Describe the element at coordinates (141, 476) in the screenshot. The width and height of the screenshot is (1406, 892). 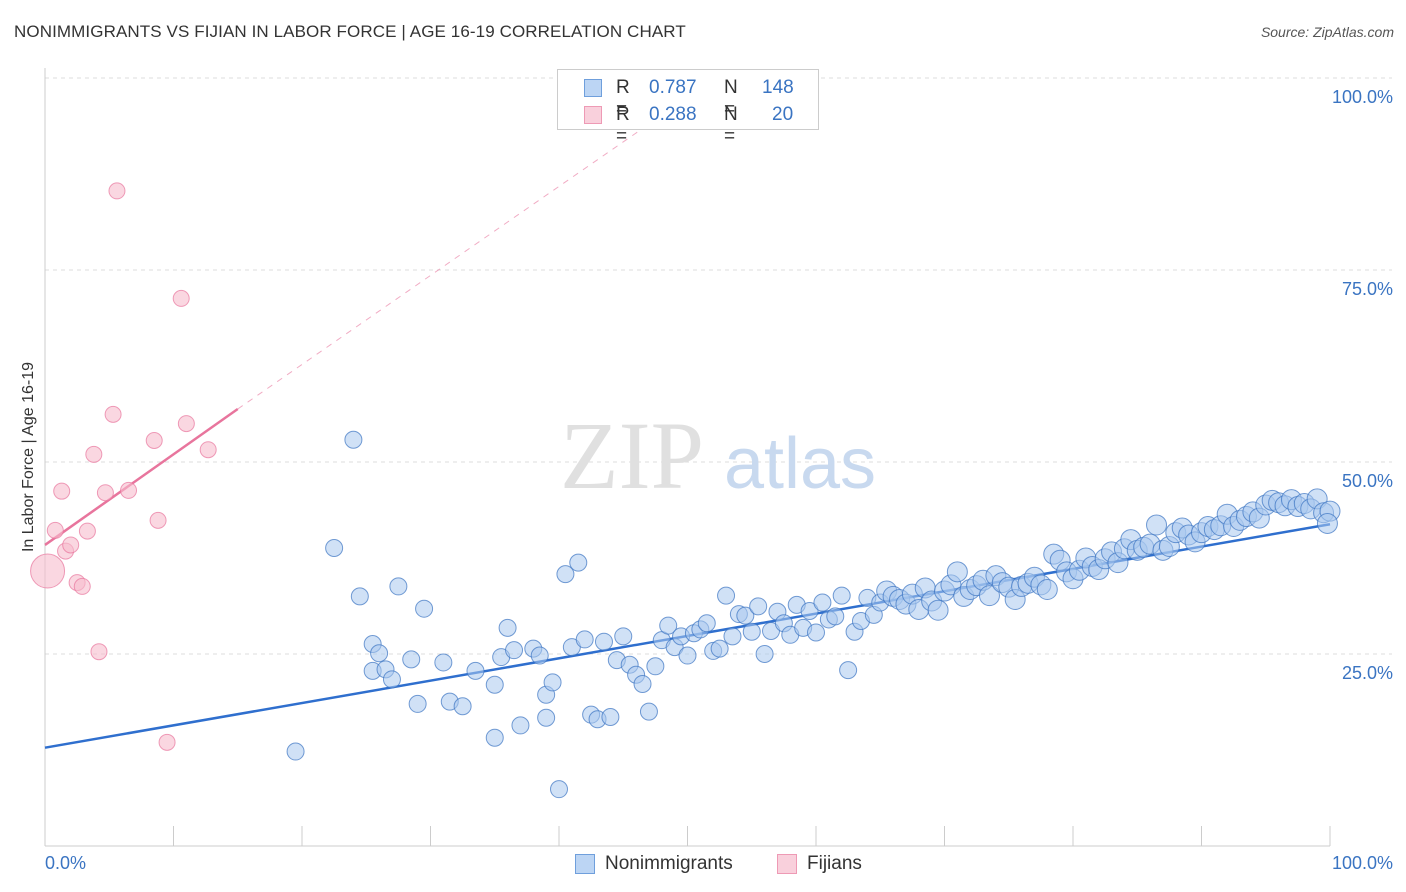
I see `fijians-trend-line` at that location.